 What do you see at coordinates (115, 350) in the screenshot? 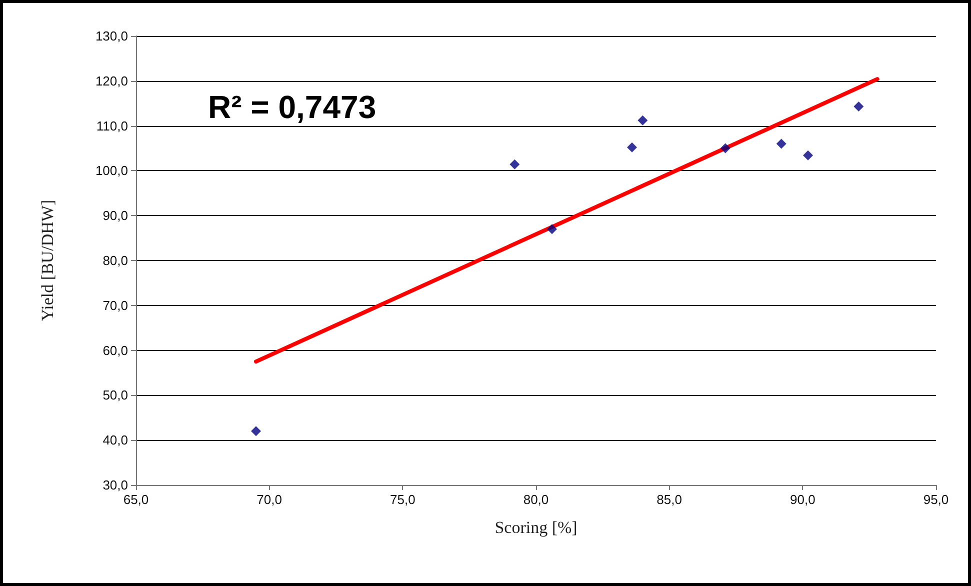
I see `y-tick-label: 60,0` at bounding box center [115, 350].